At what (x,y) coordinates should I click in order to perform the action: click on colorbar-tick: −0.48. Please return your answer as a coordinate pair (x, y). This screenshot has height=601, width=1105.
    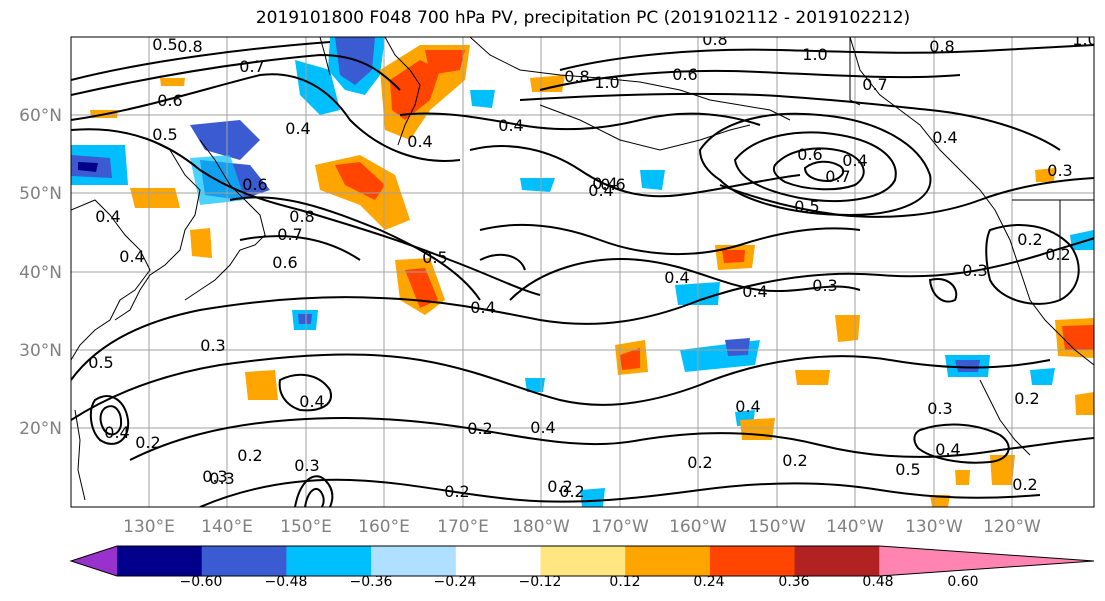
    Looking at the image, I should click on (286, 582).